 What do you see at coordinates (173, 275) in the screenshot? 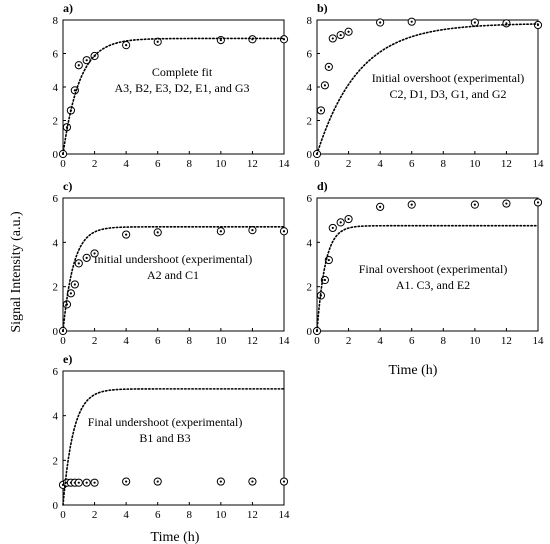
I see `panel-c-annotation-line: A2 and C1` at bounding box center [173, 275].